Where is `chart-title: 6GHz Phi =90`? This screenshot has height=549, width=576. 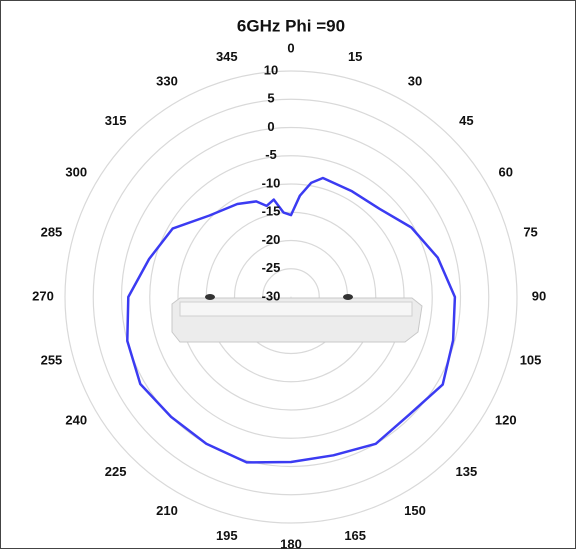 chart-title: 6GHz Phi =90 is located at coordinates (291, 25).